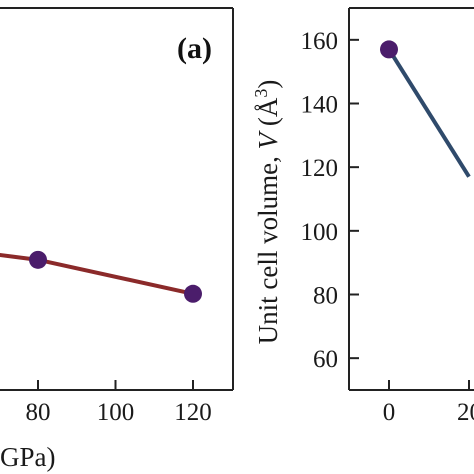  What do you see at coordinates (193, 412) in the screenshot?
I see `left-panel-x-tick-label: 120` at bounding box center [193, 412].